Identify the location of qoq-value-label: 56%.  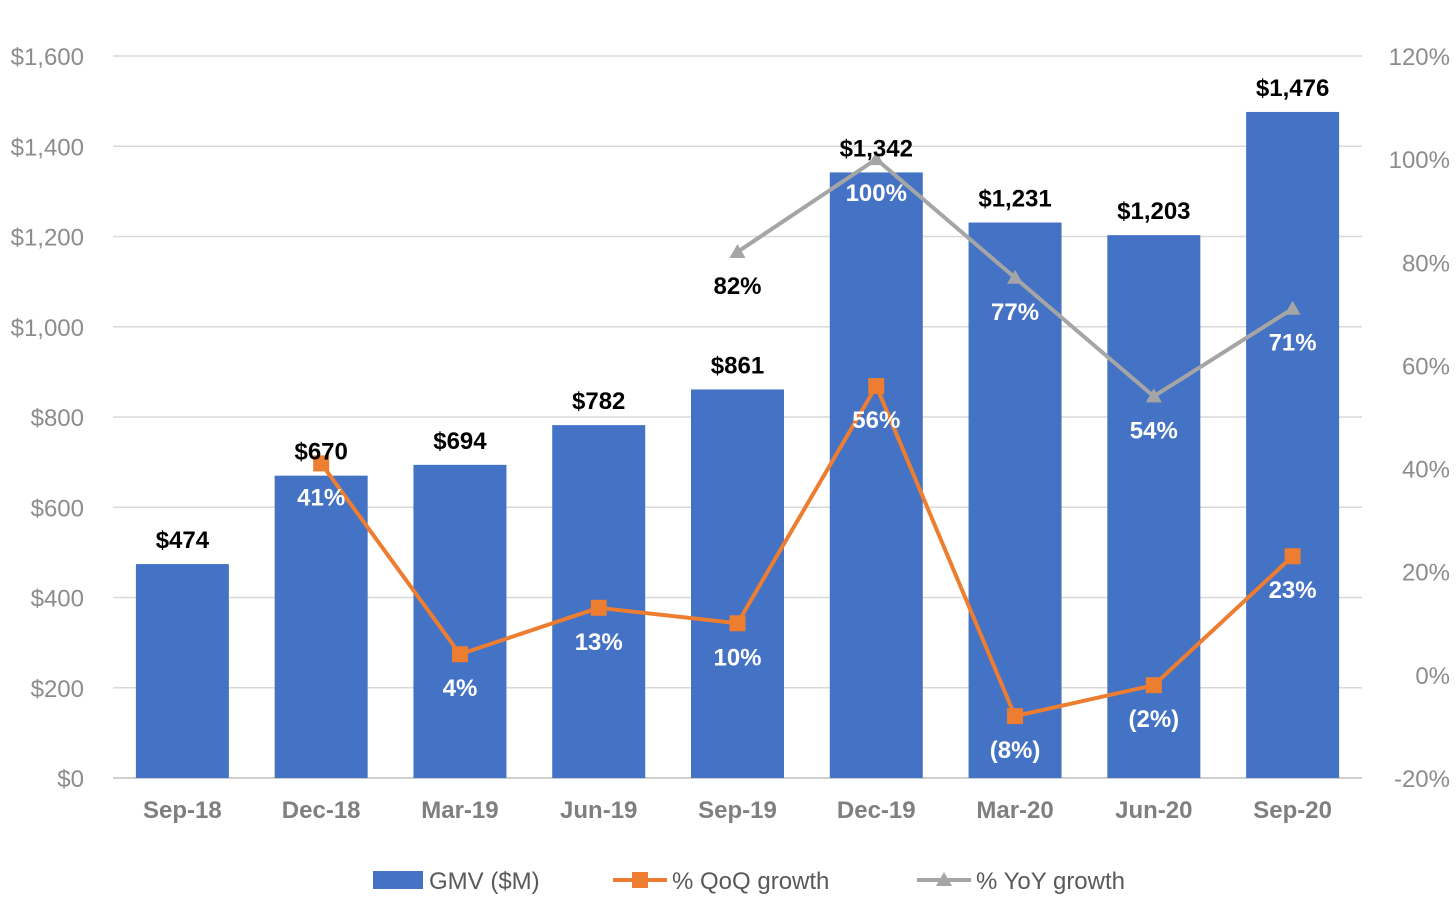
(876, 420).